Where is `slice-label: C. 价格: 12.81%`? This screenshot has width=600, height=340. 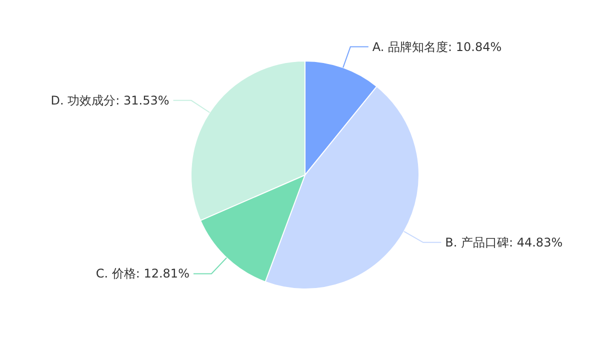 slice-label: C. 价格: 12.81% is located at coordinates (143, 273).